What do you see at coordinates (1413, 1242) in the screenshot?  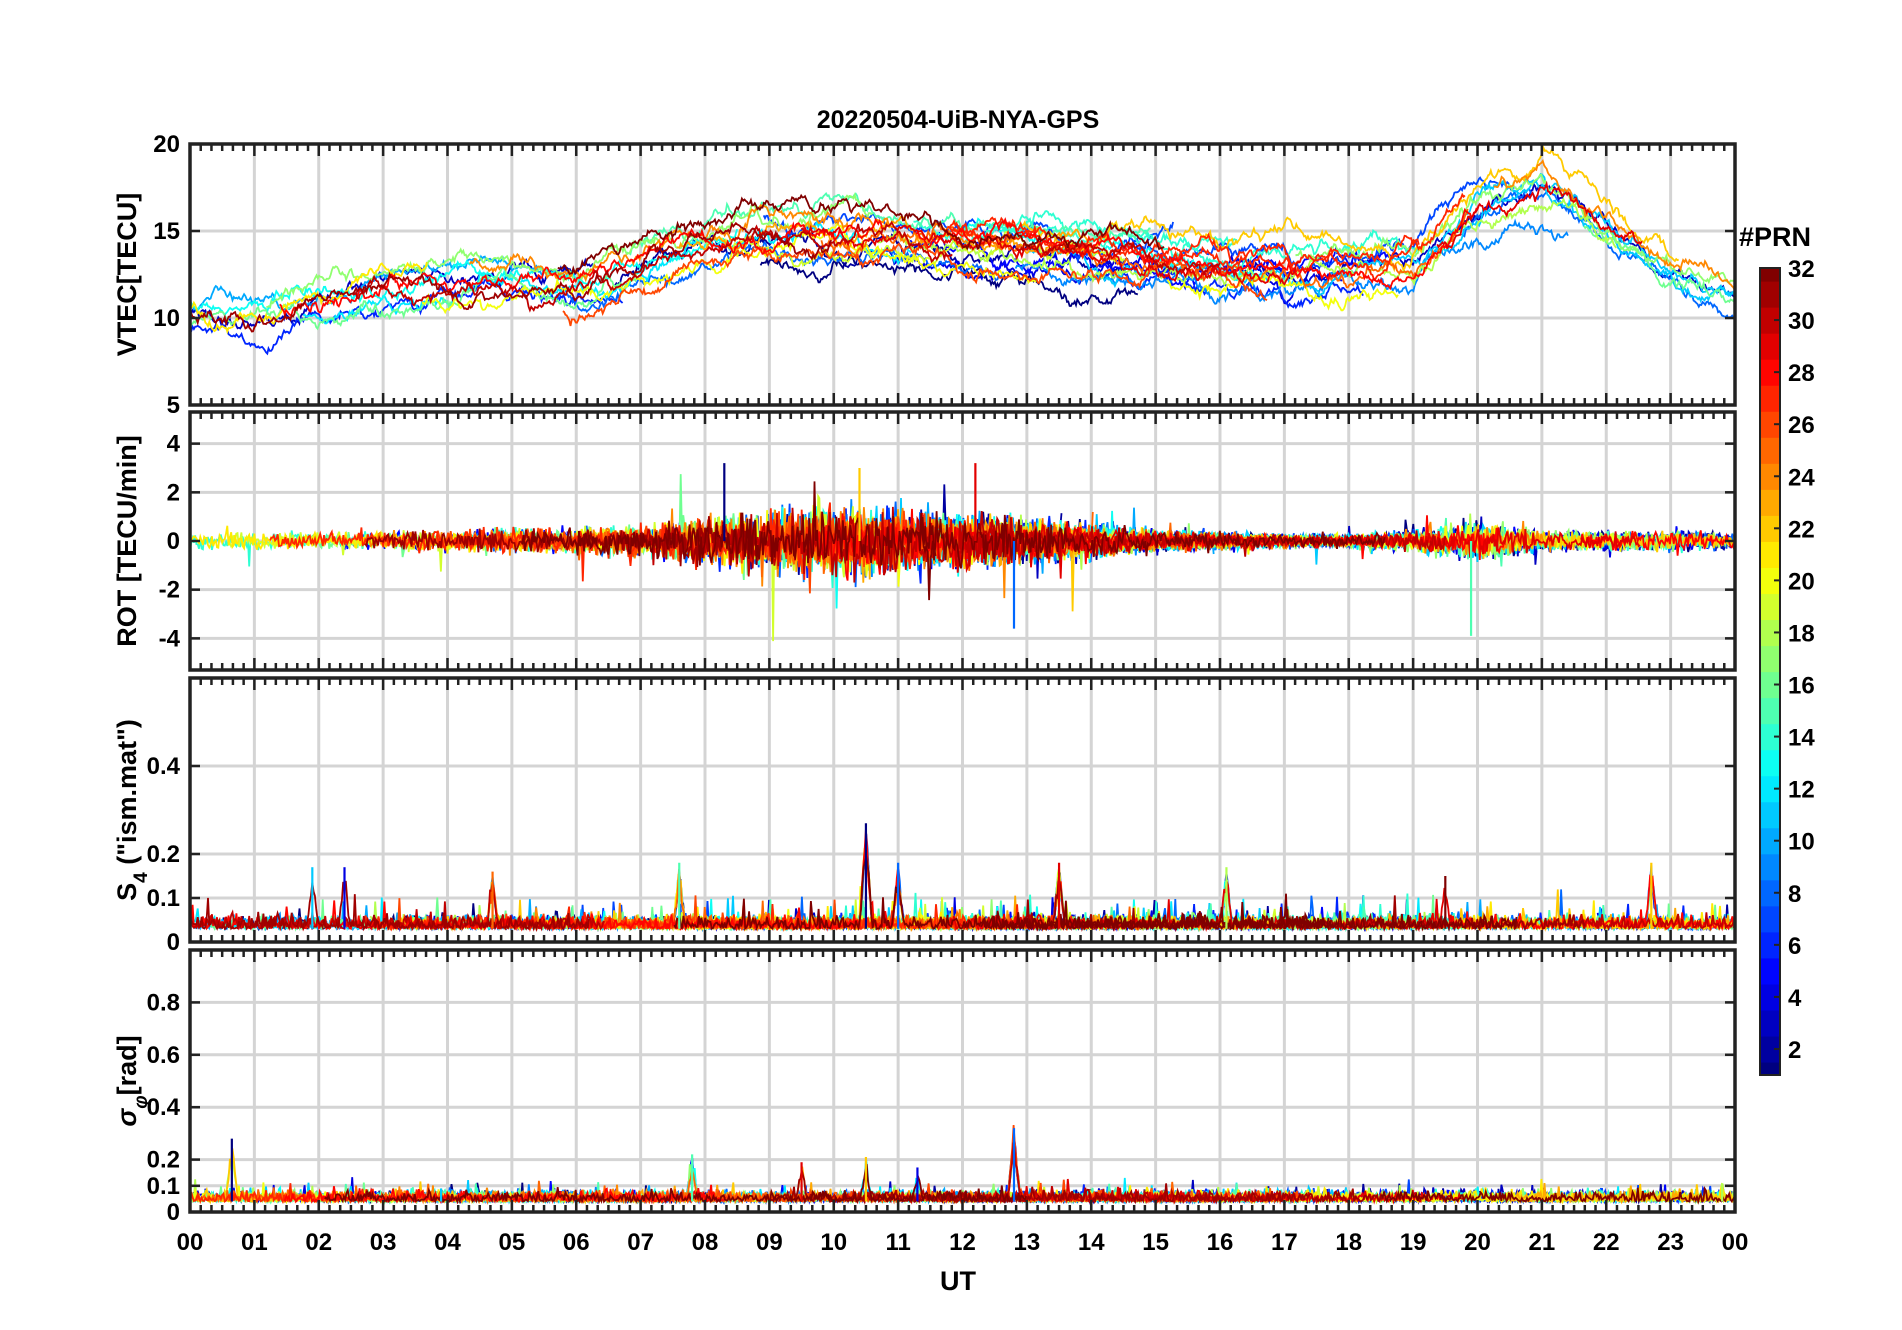 I see `x-tick-label: 19` at bounding box center [1413, 1242].